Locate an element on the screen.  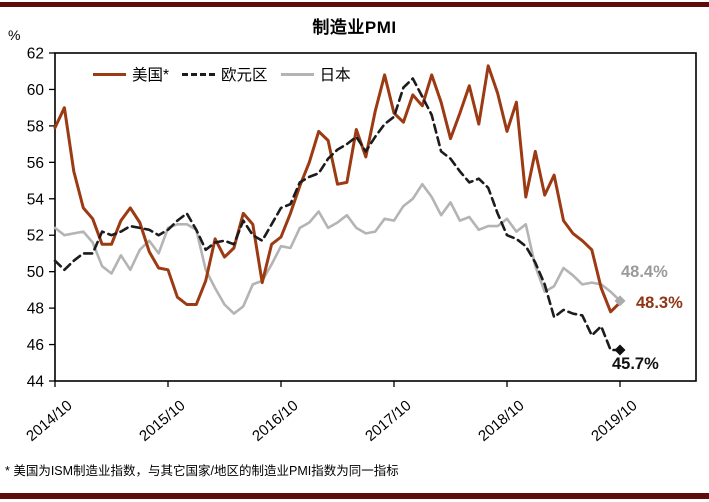
annotation-45.7%: 45.7% is located at coordinates (635, 364).